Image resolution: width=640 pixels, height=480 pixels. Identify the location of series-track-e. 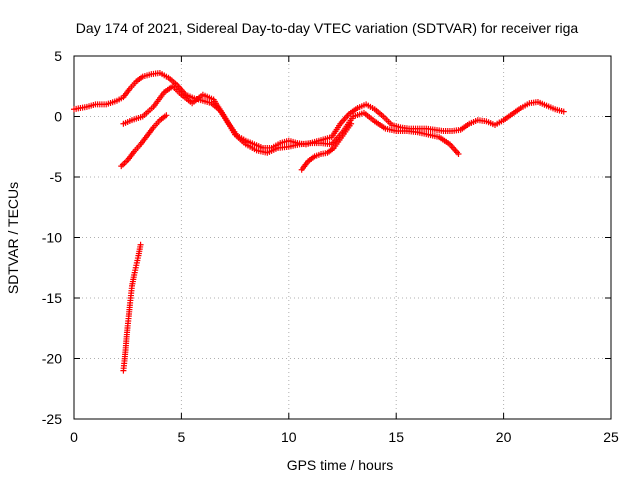
(132, 307).